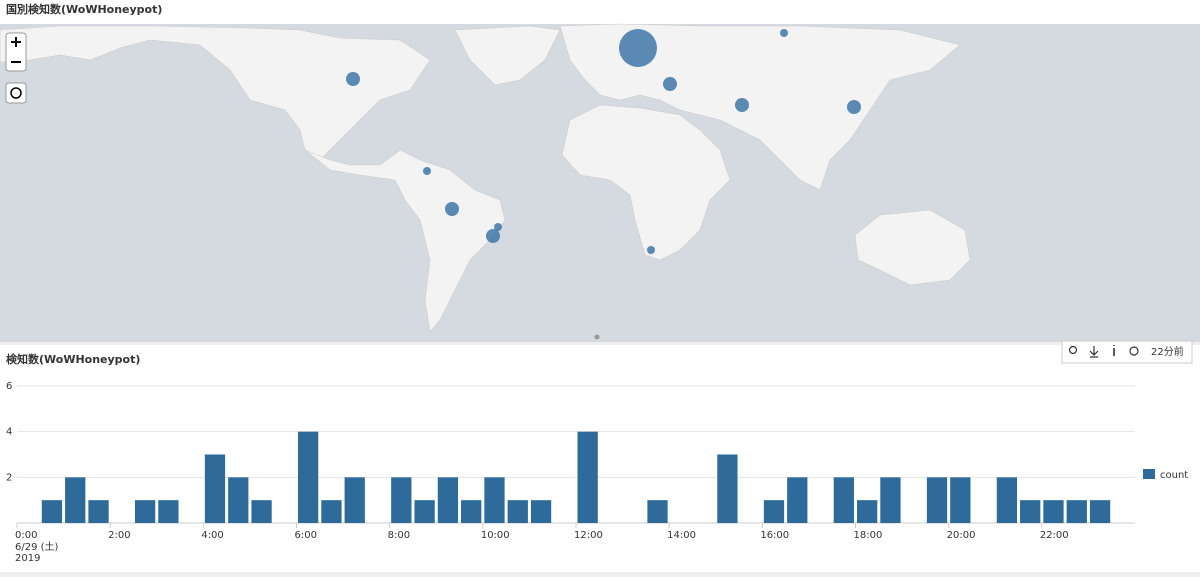  I want to click on x-tick-label: 18:00, so click(868, 535).